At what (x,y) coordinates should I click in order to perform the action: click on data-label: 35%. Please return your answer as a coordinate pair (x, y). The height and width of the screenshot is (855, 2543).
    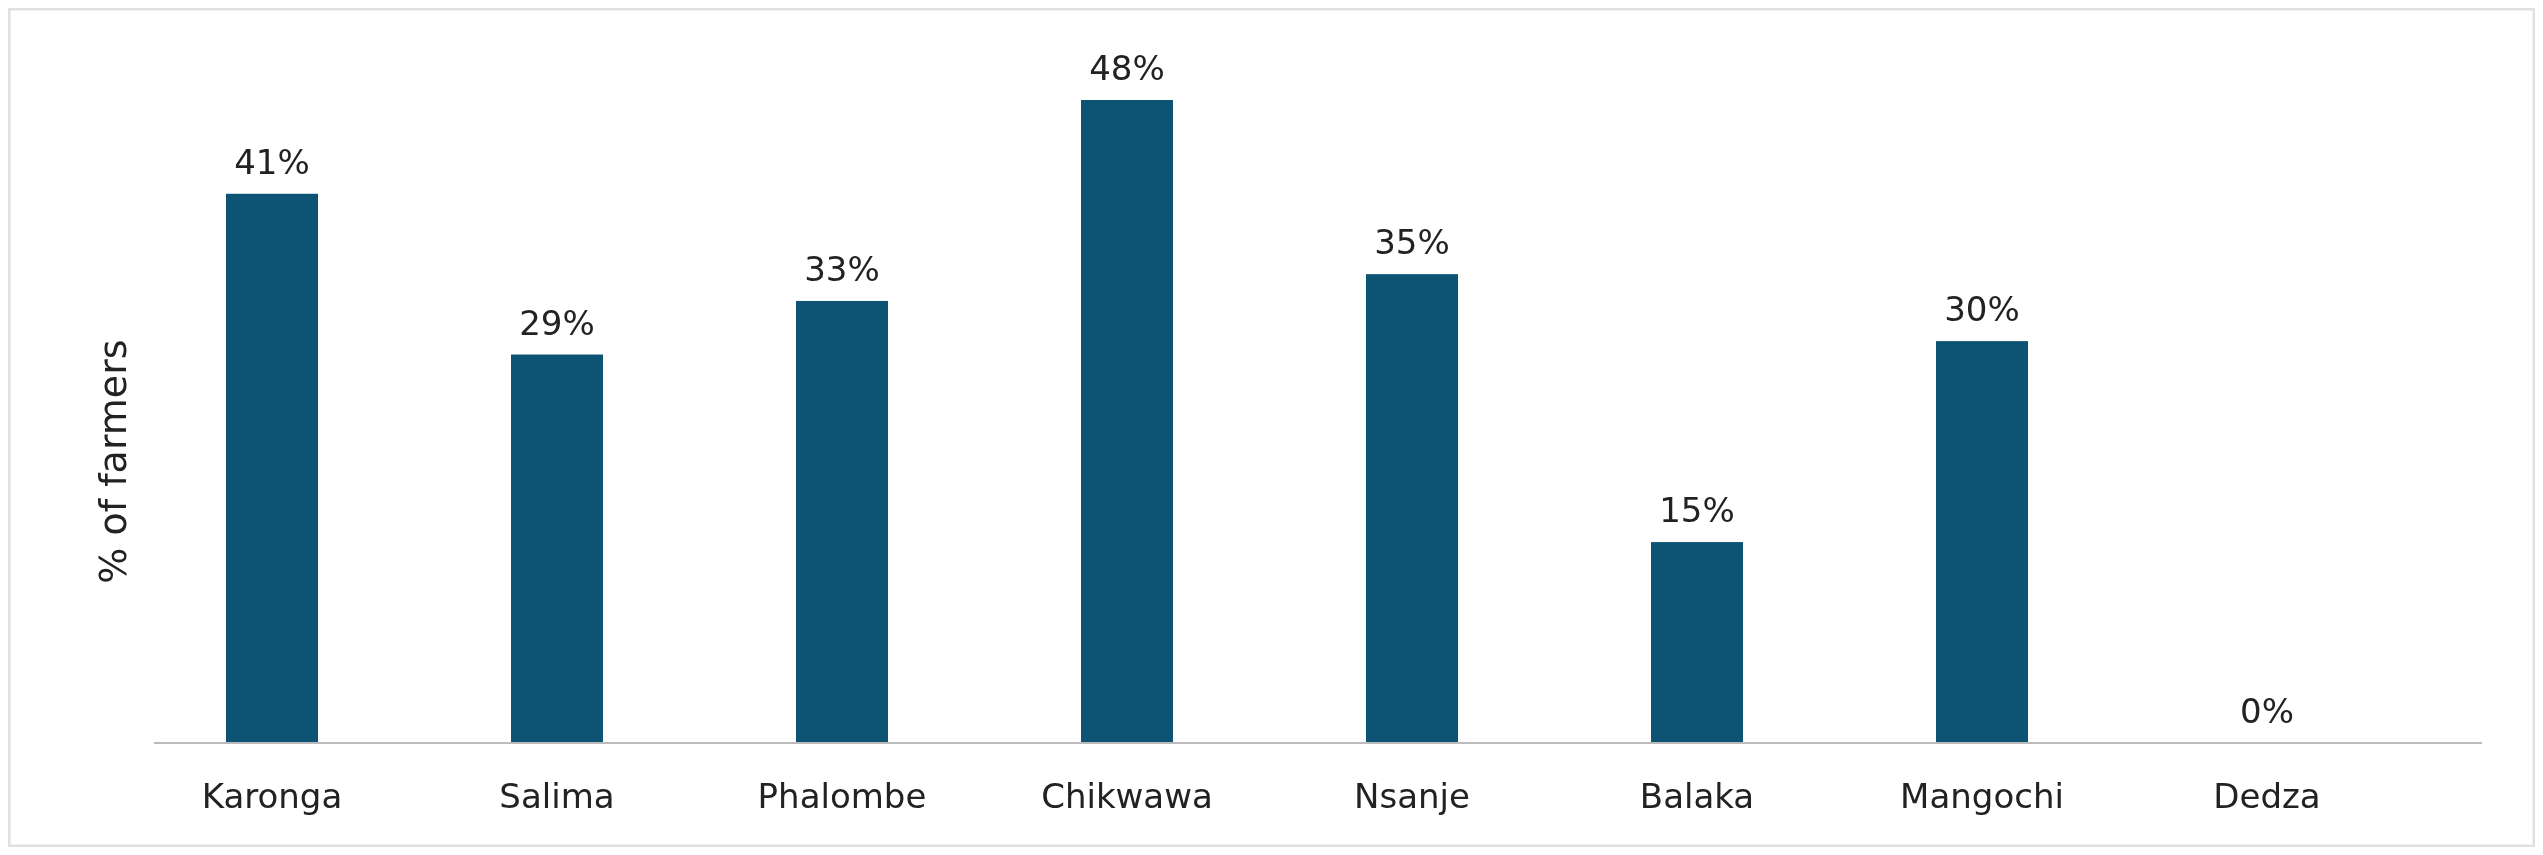
    Looking at the image, I should click on (1412, 242).